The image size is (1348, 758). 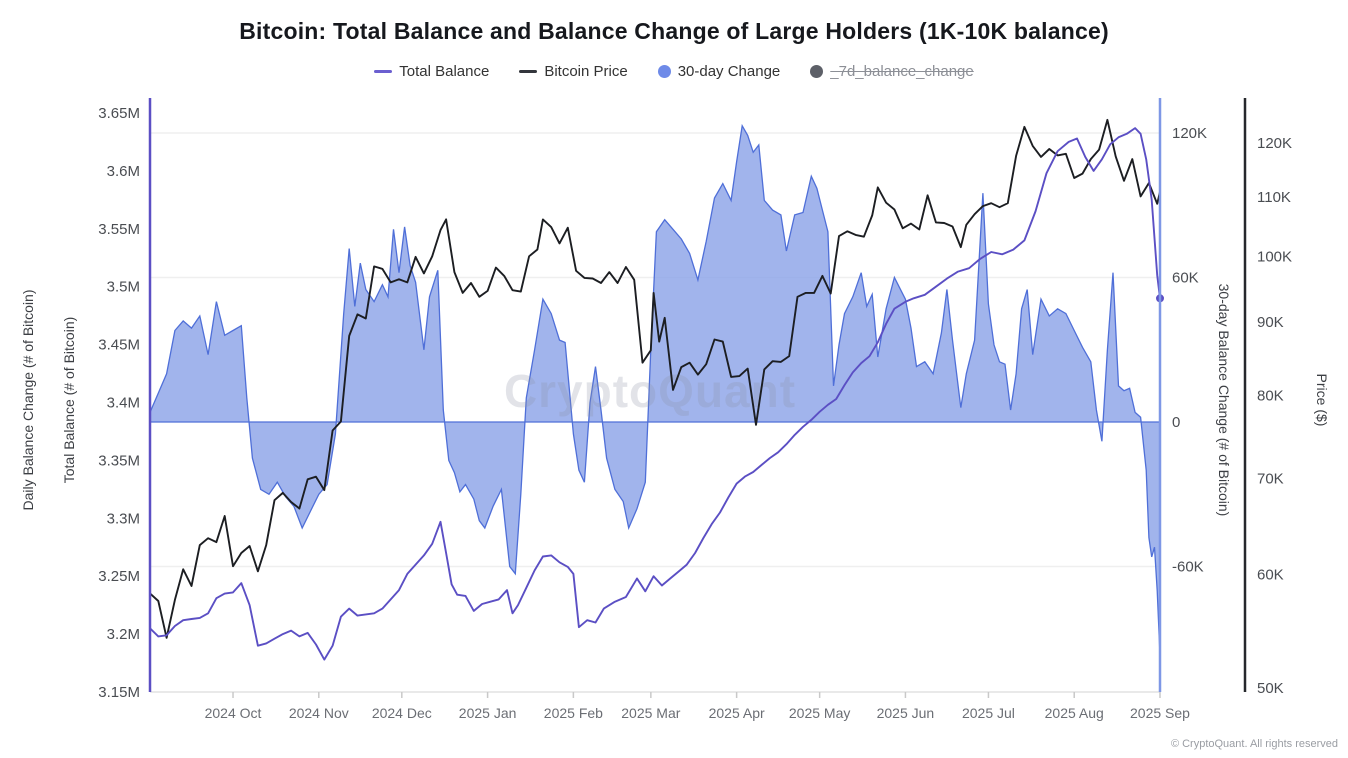 I want to click on change-30d-axis-title: 30-day Balance Change (# of Bitcoin), so click(x=1224, y=400).